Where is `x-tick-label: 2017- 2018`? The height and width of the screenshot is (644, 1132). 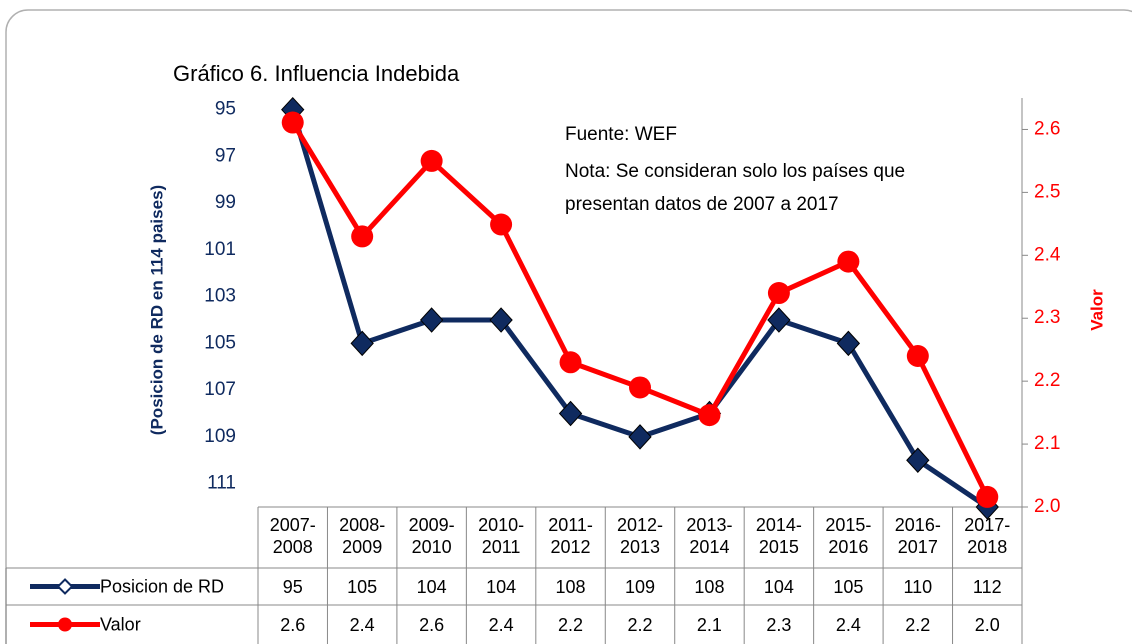
x-tick-label: 2017- 2018 is located at coordinates (987, 536).